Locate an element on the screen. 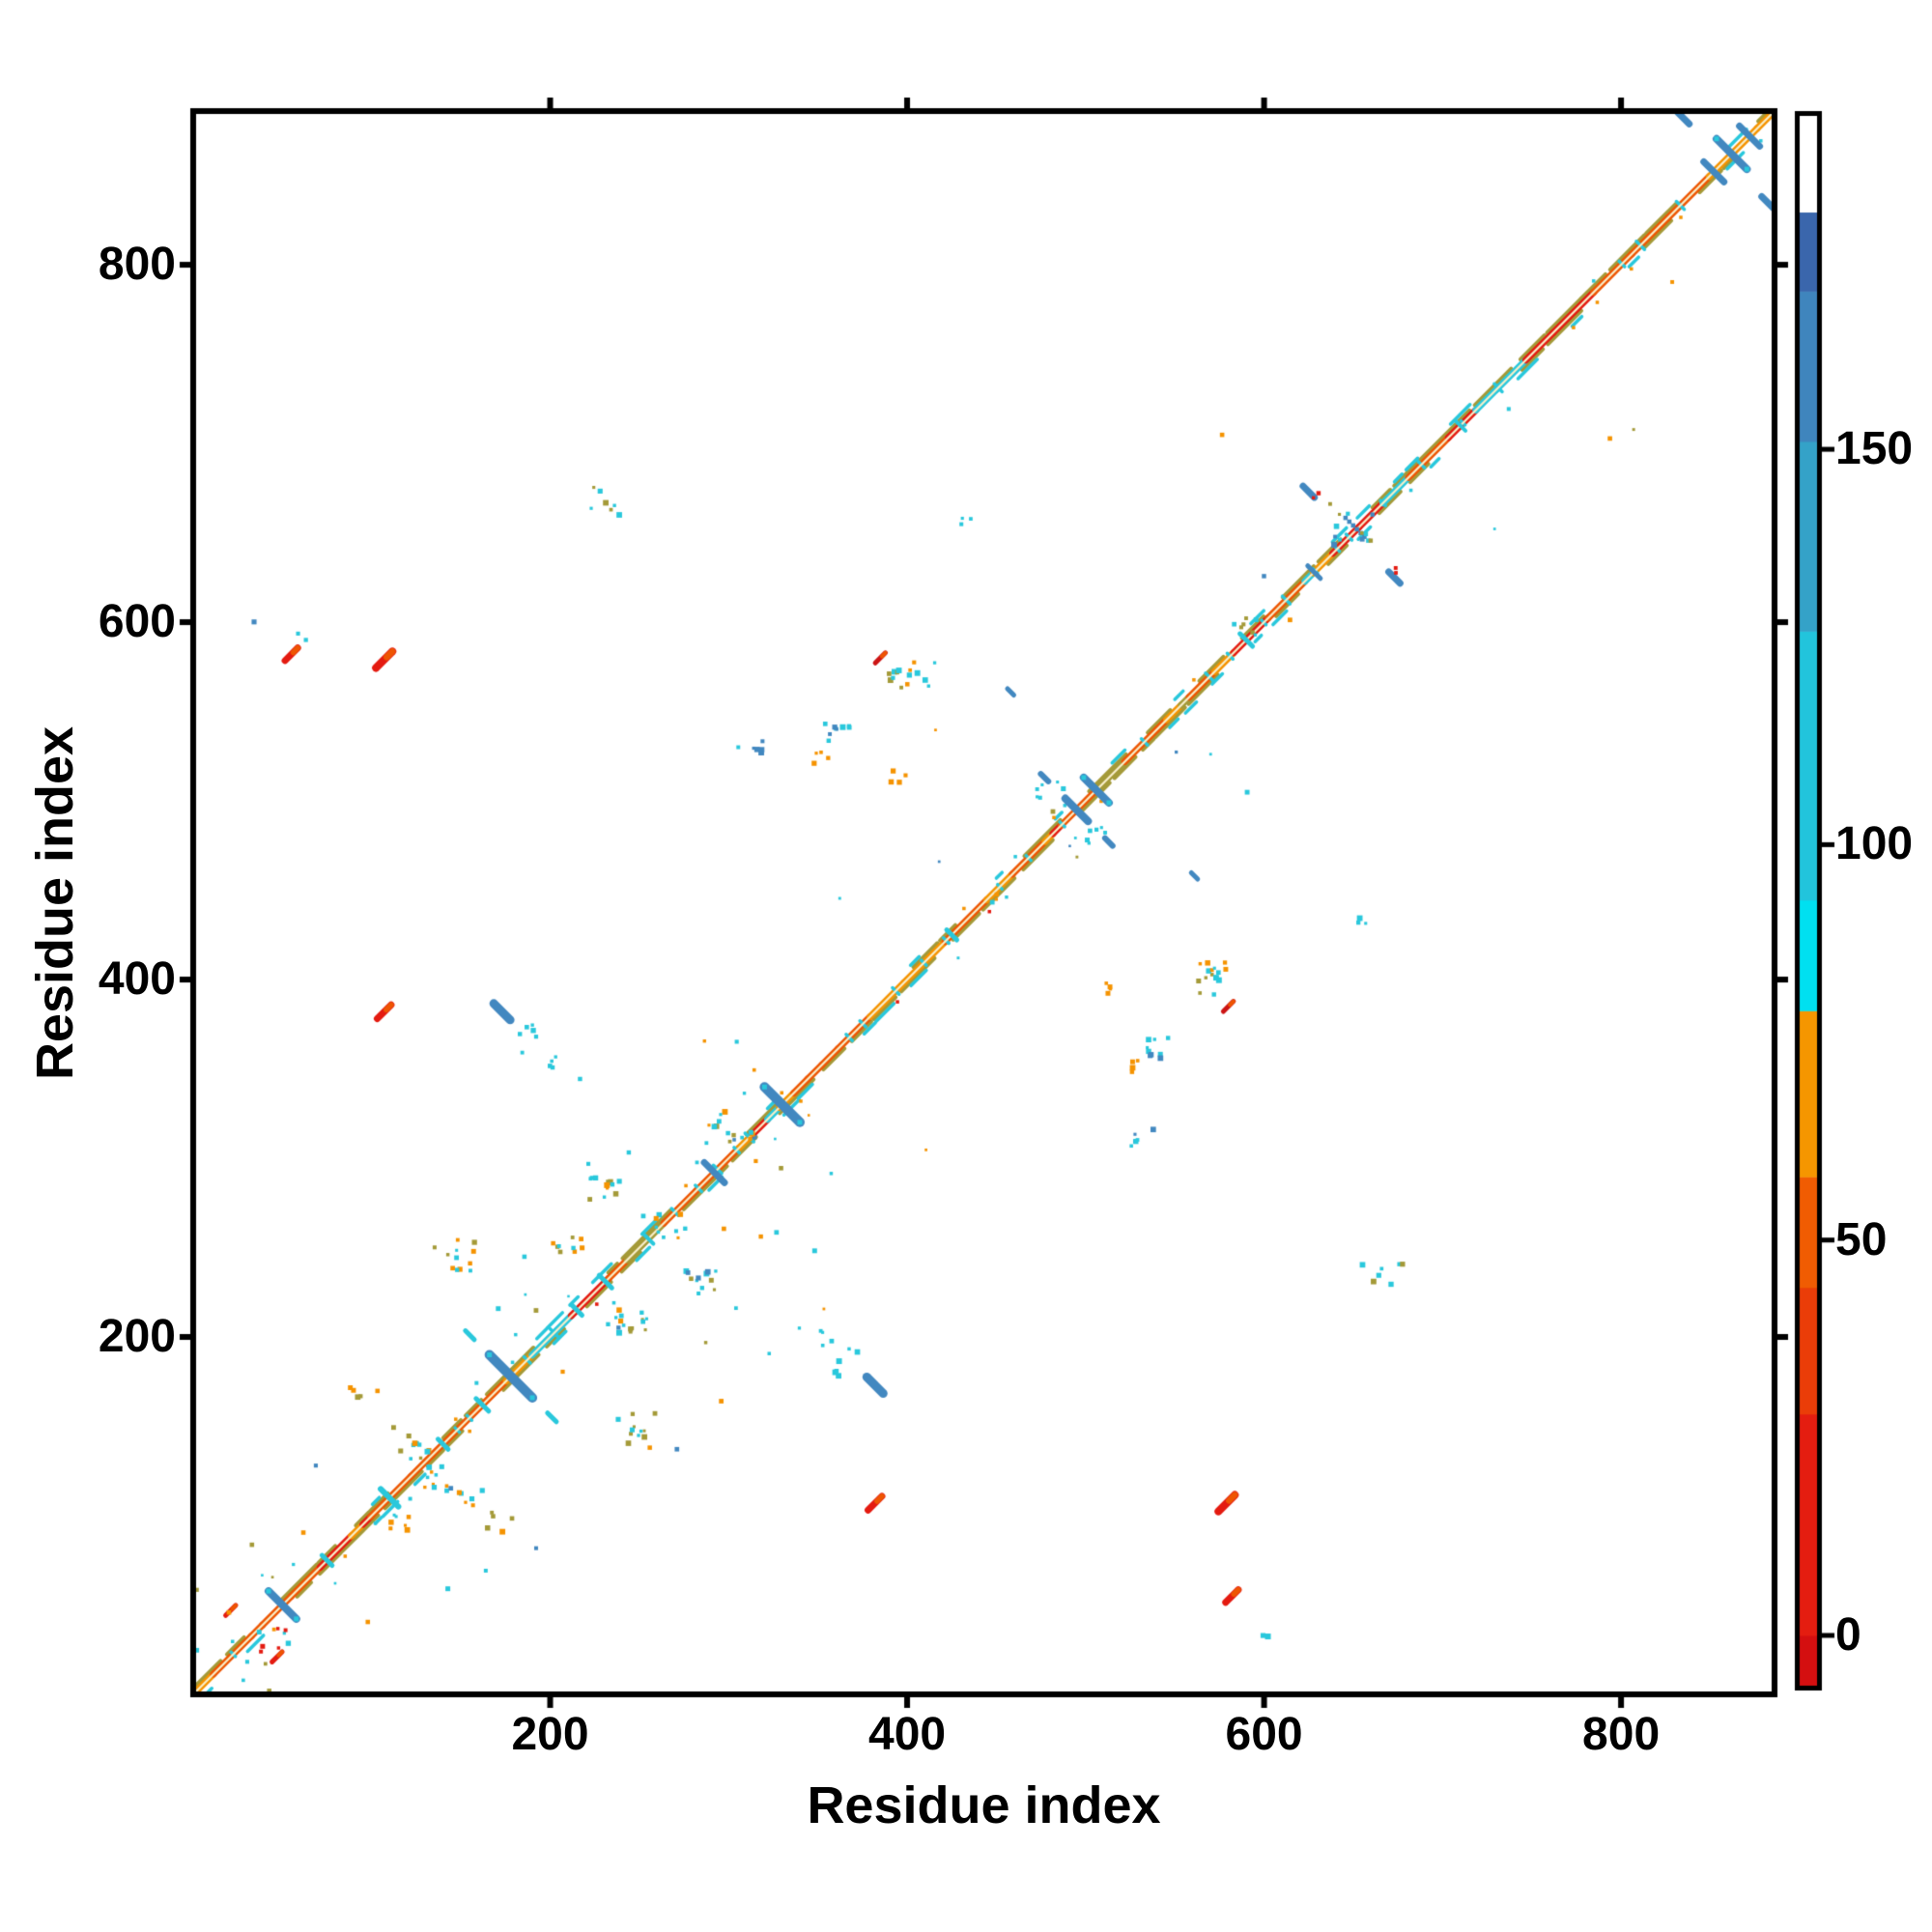 The height and width of the screenshot is (1932, 1932). colorbar-tick-label: 50 is located at coordinates (1861, 1239).